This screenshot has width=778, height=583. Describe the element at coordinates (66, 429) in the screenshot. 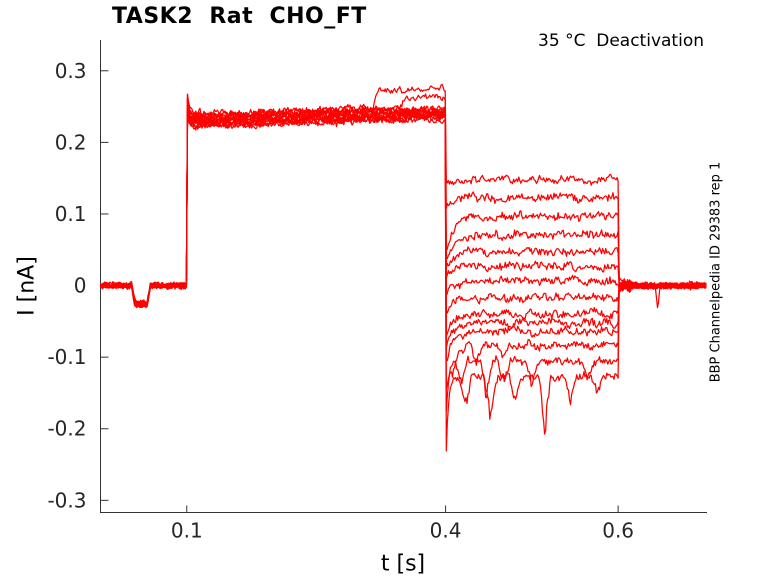

I see `y-tick-label: -0.2` at that location.